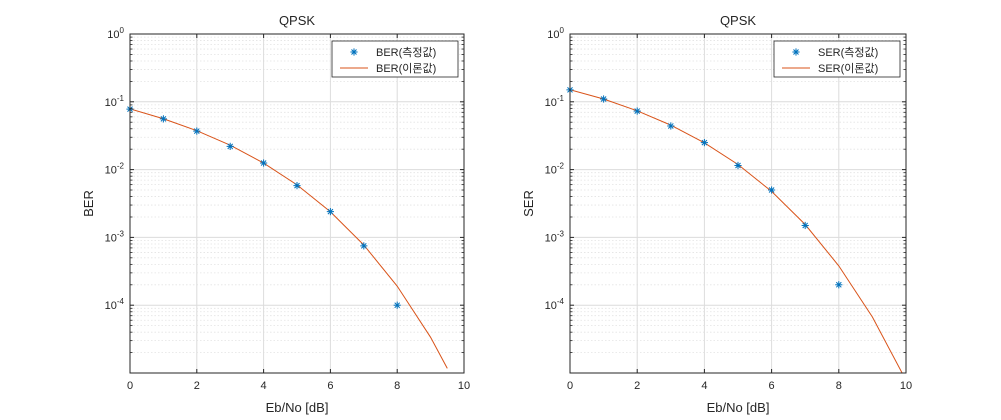 This screenshot has width=1001, height=420. I want to click on legend: SER(측정값) SER(이론값), so click(837, 59).